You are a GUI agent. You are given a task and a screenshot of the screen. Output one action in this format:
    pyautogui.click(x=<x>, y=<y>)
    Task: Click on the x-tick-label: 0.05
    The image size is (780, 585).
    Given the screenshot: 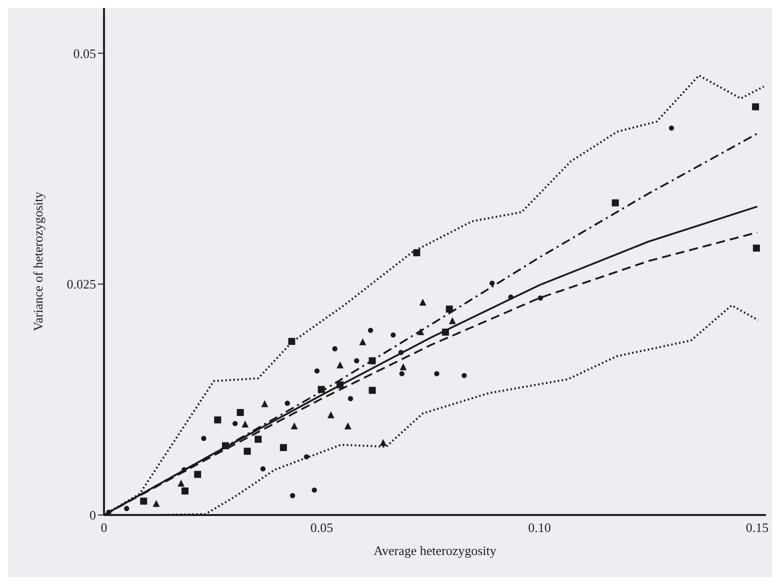 What is the action you would take?
    pyautogui.click(x=322, y=528)
    